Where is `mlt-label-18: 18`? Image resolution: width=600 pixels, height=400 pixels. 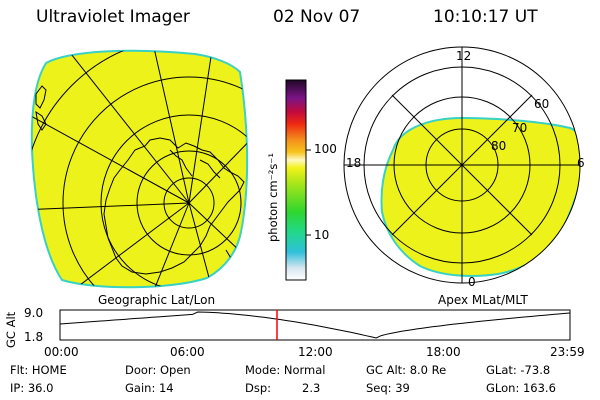 mlt-label-18: 18 is located at coordinates (354, 163).